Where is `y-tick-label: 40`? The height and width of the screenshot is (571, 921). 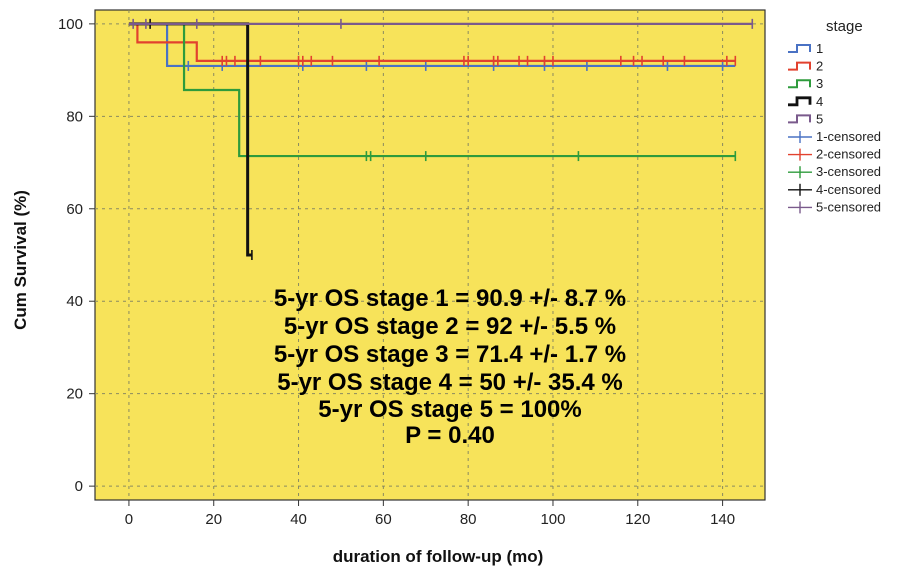
y-tick-label: 40 is located at coordinates (74, 301).